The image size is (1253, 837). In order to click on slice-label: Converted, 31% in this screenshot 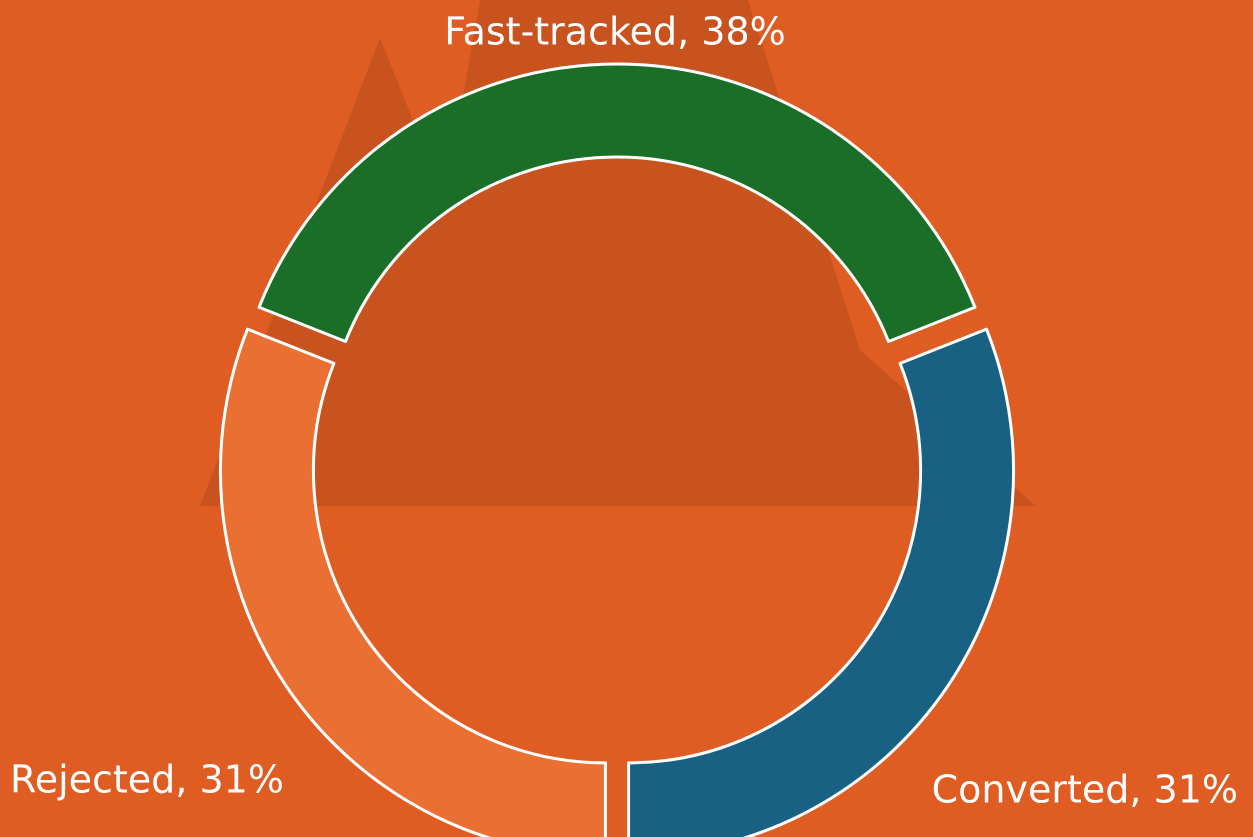, I will do `click(1085, 790)`.